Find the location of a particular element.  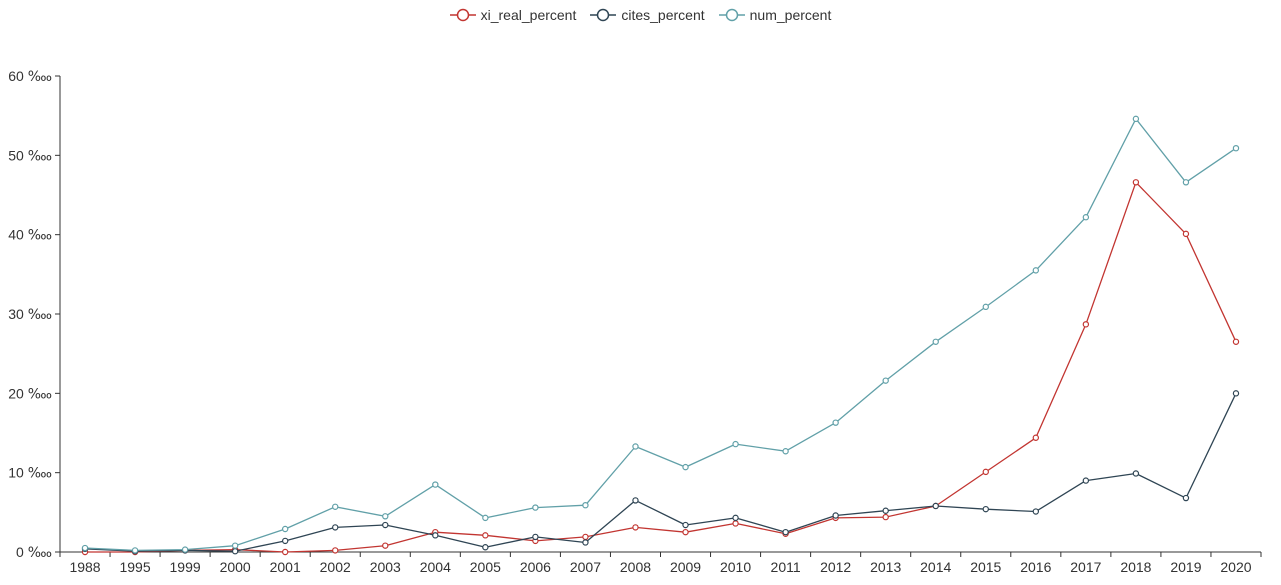

x-tick-label: 2004 is located at coordinates (435, 567).